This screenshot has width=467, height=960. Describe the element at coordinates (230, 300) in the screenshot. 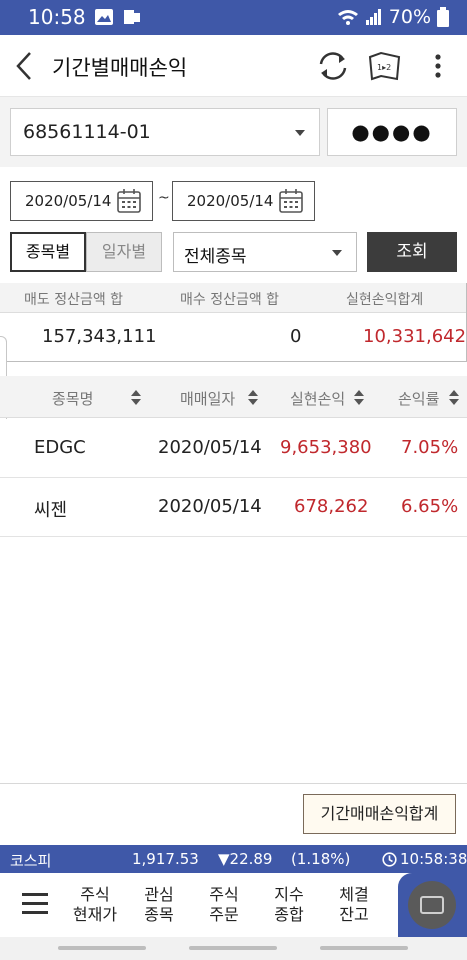

I see `summary-header-buy: 매수 정산금액 합` at that location.